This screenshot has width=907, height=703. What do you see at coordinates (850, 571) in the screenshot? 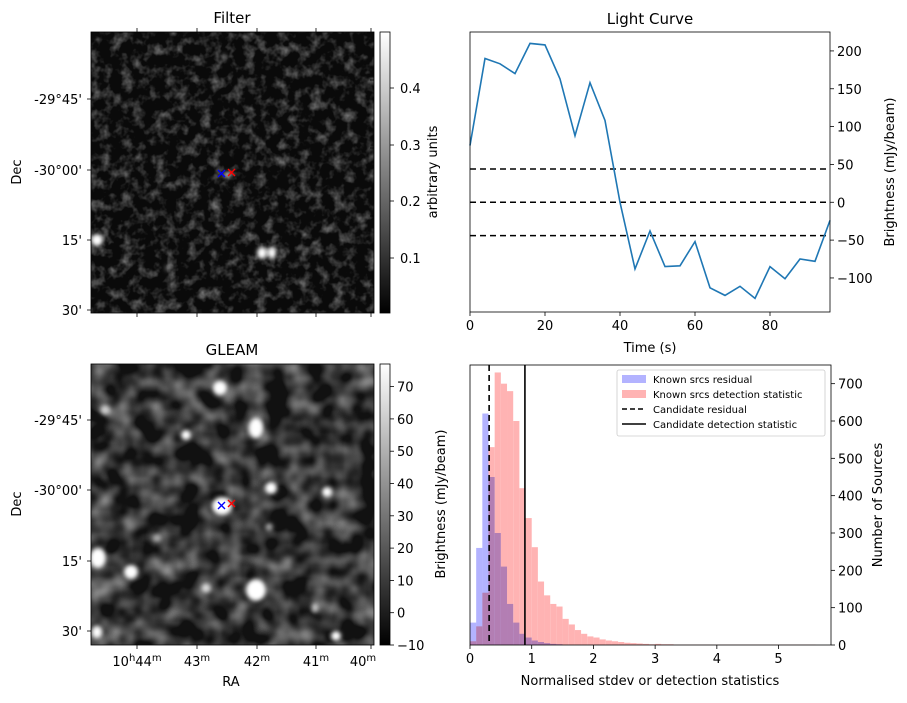
I see `histogram-ytick-label: 200` at bounding box center [850, 571].